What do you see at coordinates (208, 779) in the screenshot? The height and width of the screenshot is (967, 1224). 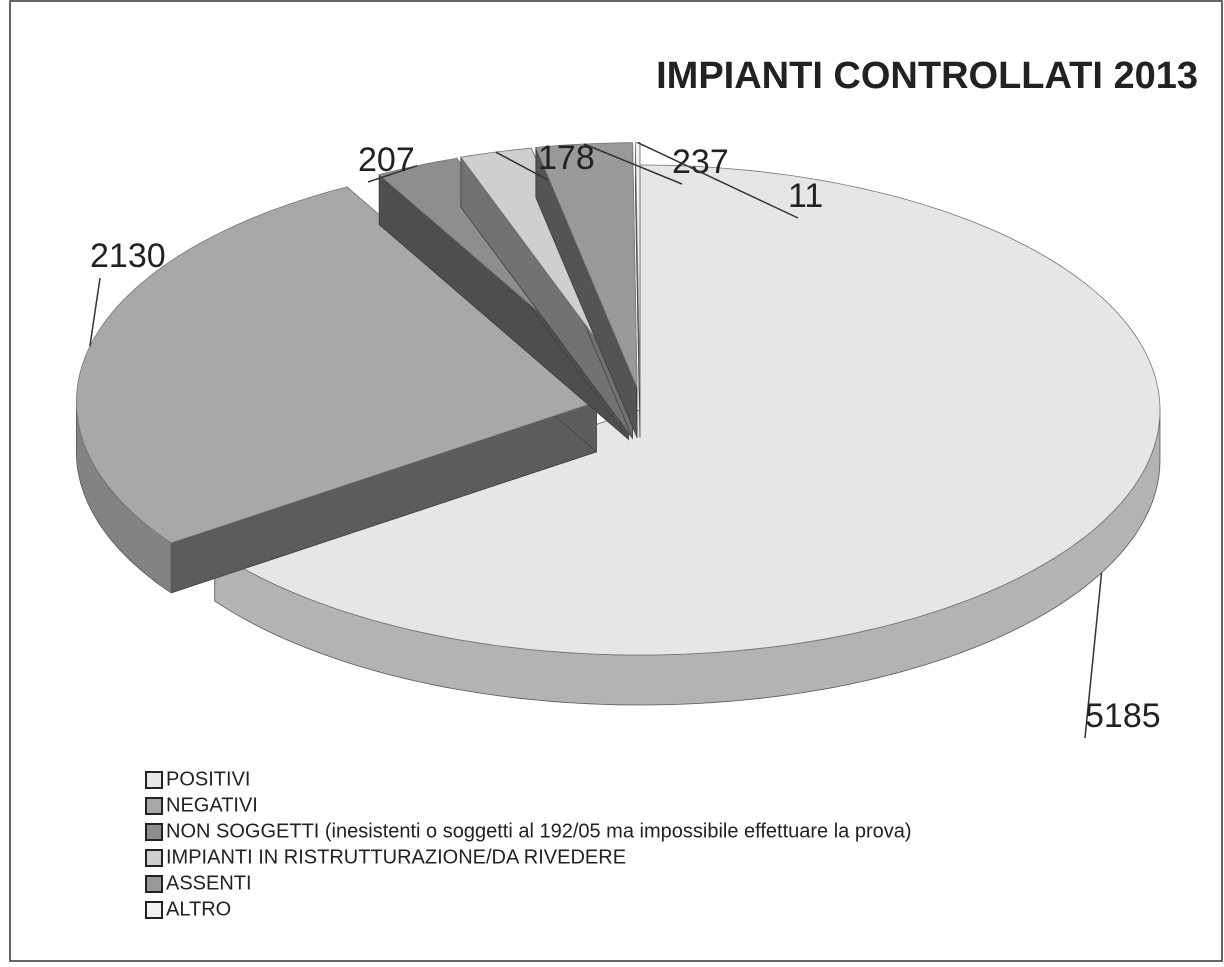 I see `legend-label: POSITIVI` at bounding box center [208, 779].